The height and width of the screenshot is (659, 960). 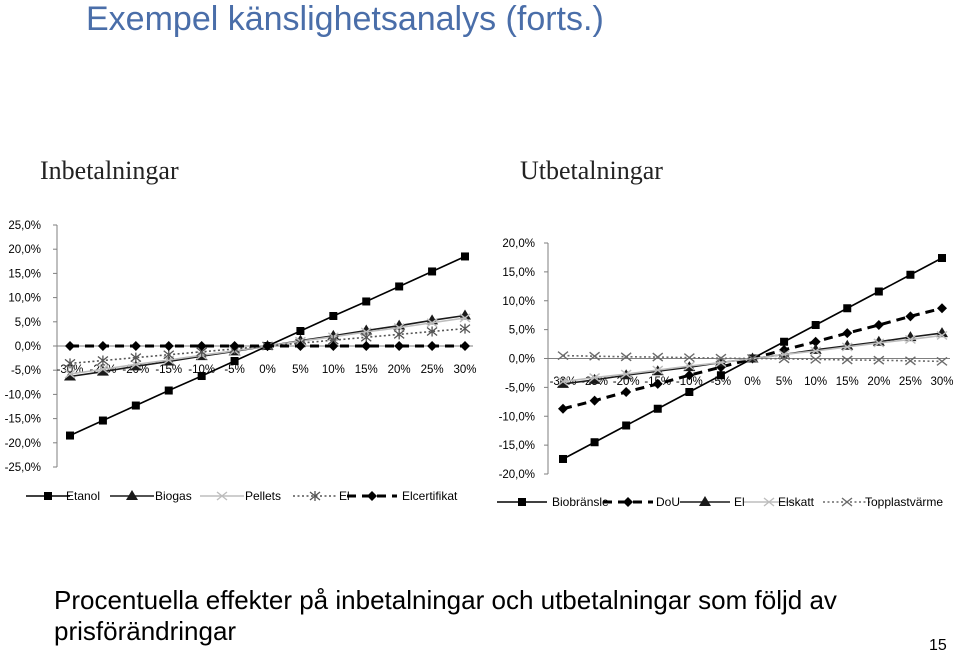 I want to click on y-tick-label: -20,0%, so click(x=23, y=444).